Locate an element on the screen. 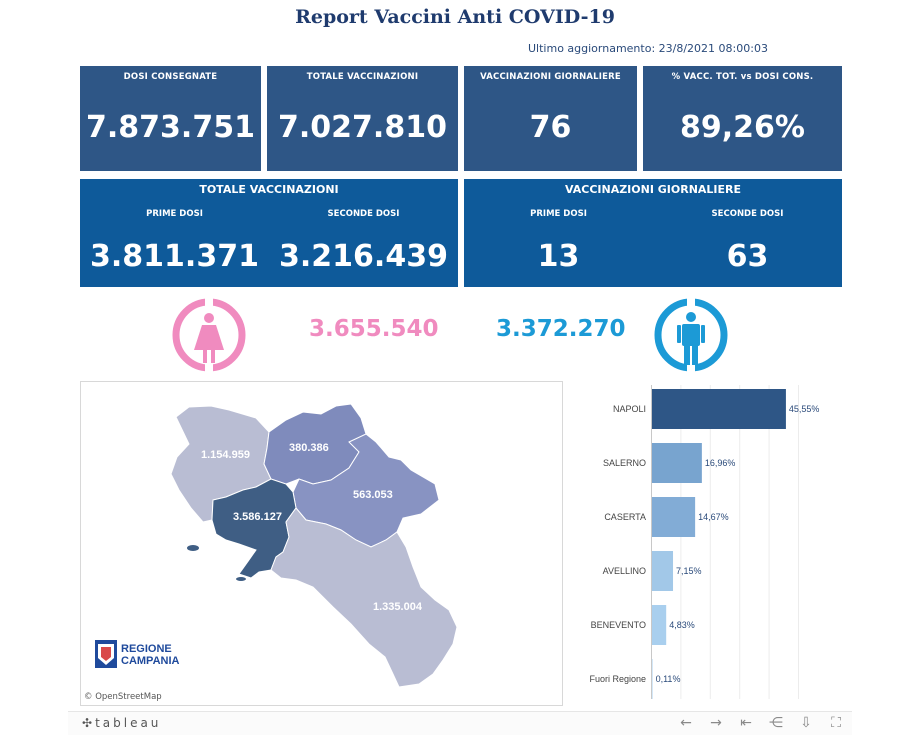  map-label-napoli: 3.586.127 is located at coordinates (257, 517).